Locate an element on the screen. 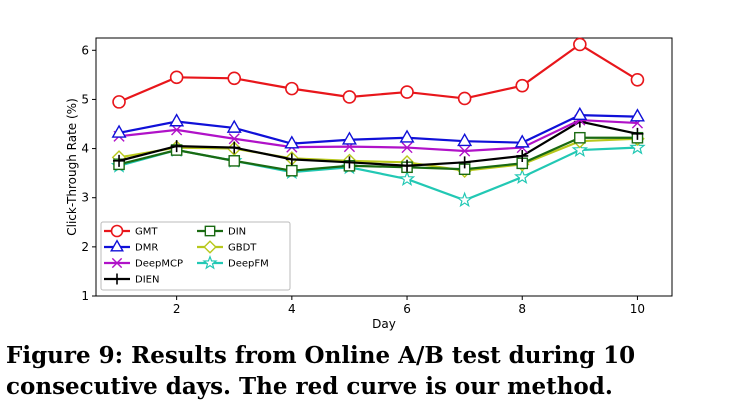 The image size is (743, 410). y-tick-label: 3 is located at coordinates (85, 198).